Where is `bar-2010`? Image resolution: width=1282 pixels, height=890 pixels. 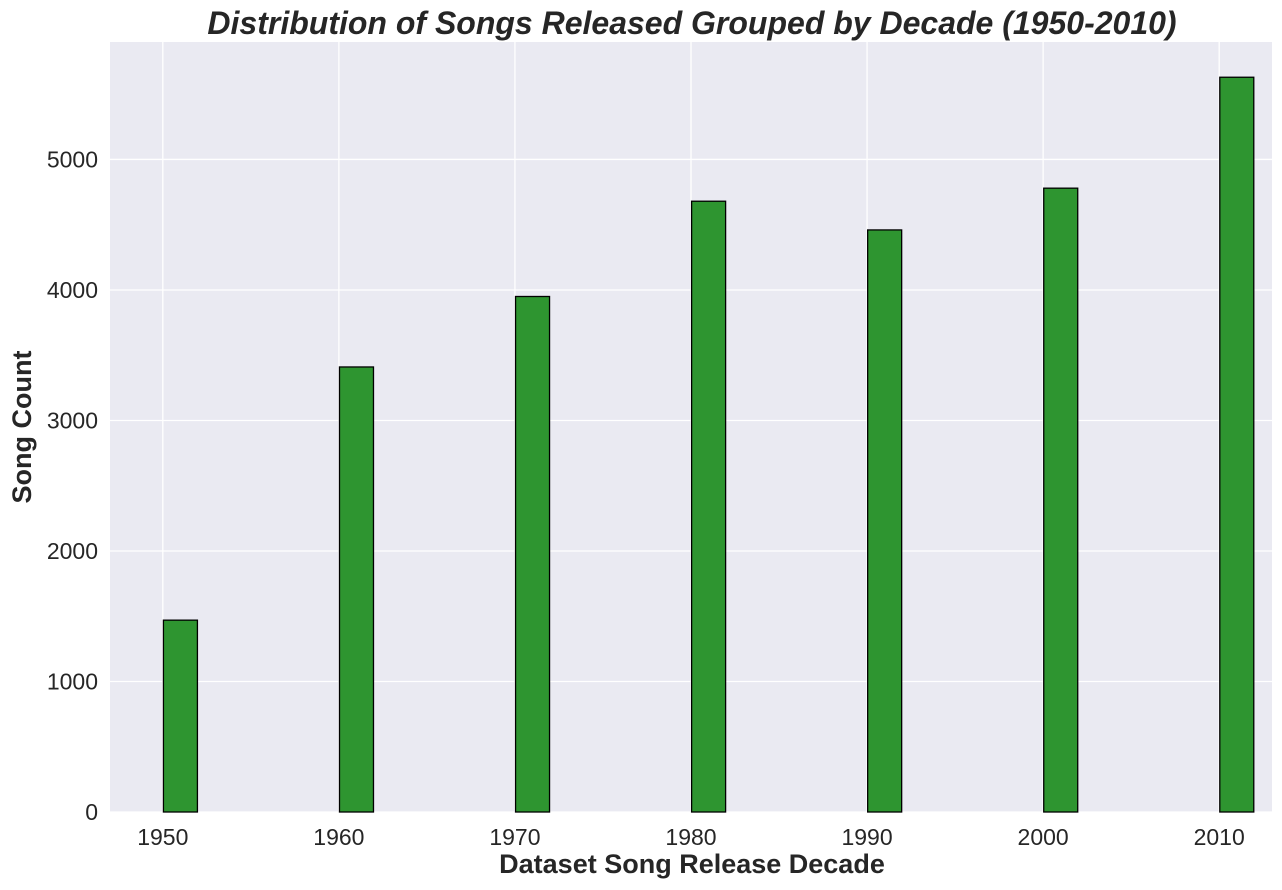 bar-2010 is located at coordinates (1237, 444).